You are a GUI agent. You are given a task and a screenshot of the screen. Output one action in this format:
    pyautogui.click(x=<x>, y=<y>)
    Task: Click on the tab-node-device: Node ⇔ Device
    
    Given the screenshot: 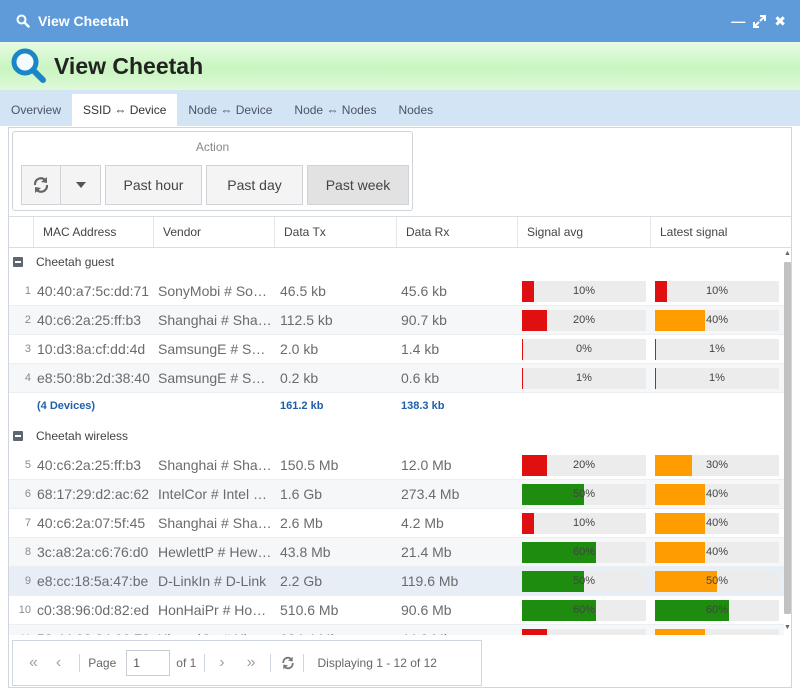 What is the action you would take?
    pyautogui.click(x=230, y=110)
    